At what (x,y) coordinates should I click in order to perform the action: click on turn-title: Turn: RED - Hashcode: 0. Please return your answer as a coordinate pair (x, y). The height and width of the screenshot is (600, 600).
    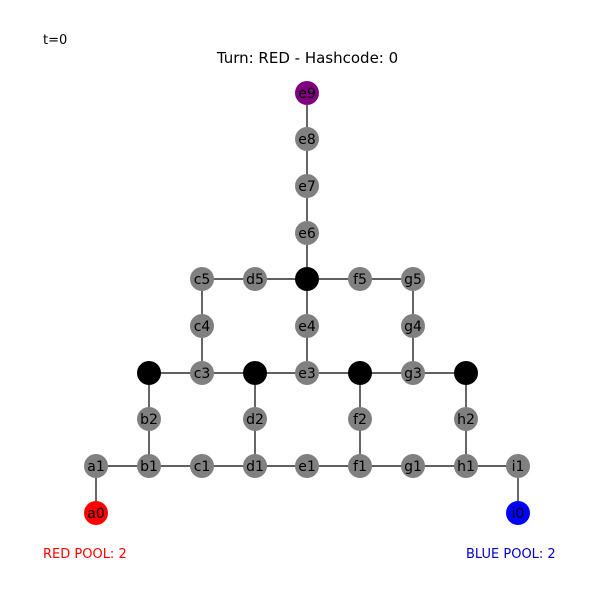
    Looking at the image, I should click on (307, 58).